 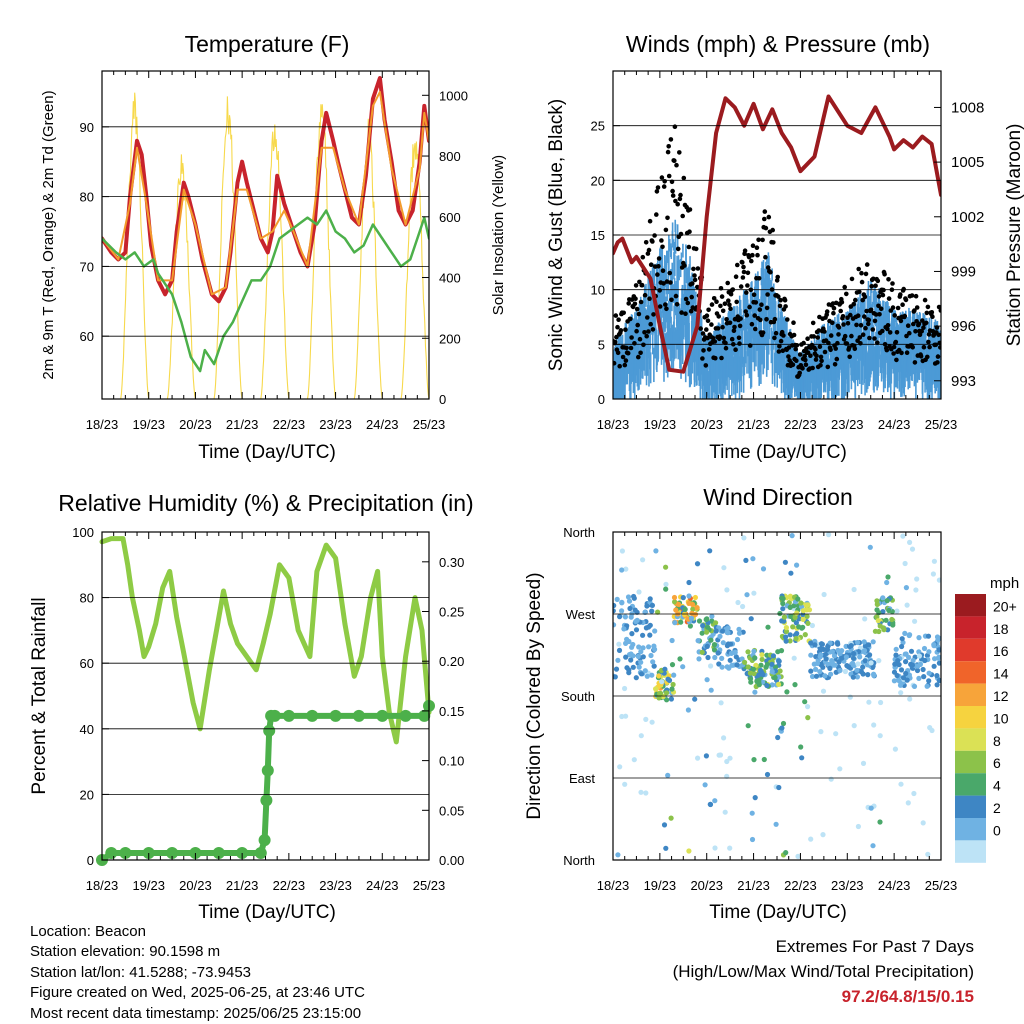 What do you see at coordinates (581, 614) in the screenshot?
I see `y-tick-label: West` at bounding box center [581, 614].